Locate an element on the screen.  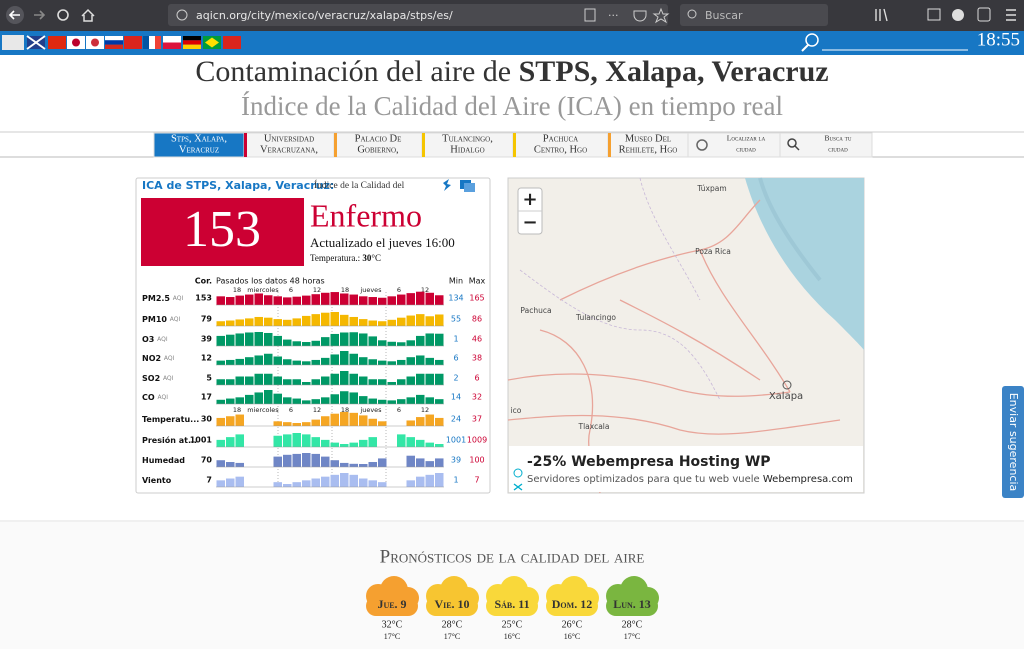
search-bar is located at coordinates (754, 15).